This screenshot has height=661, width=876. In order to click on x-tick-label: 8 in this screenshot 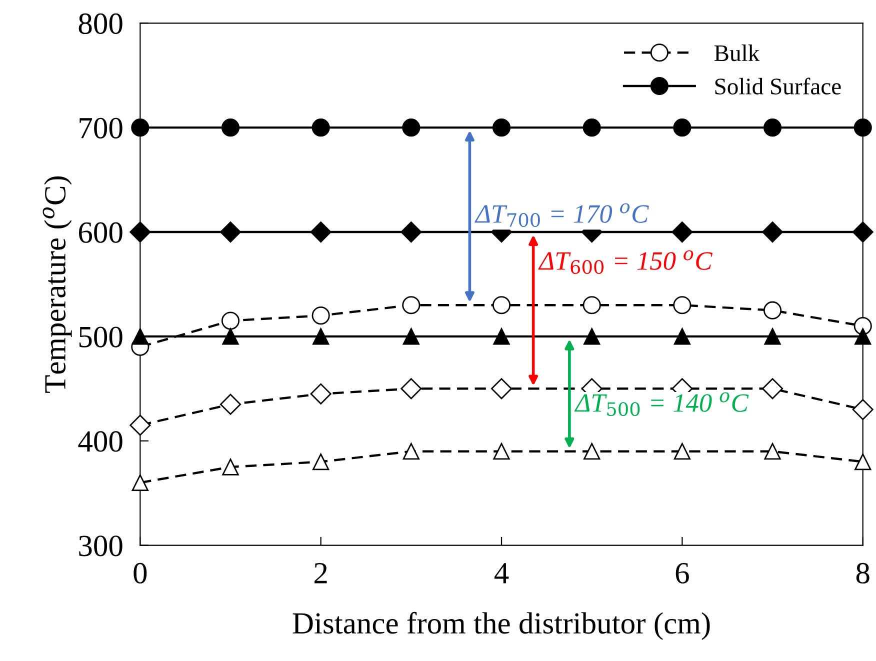, I will do `click(863, 573)`.